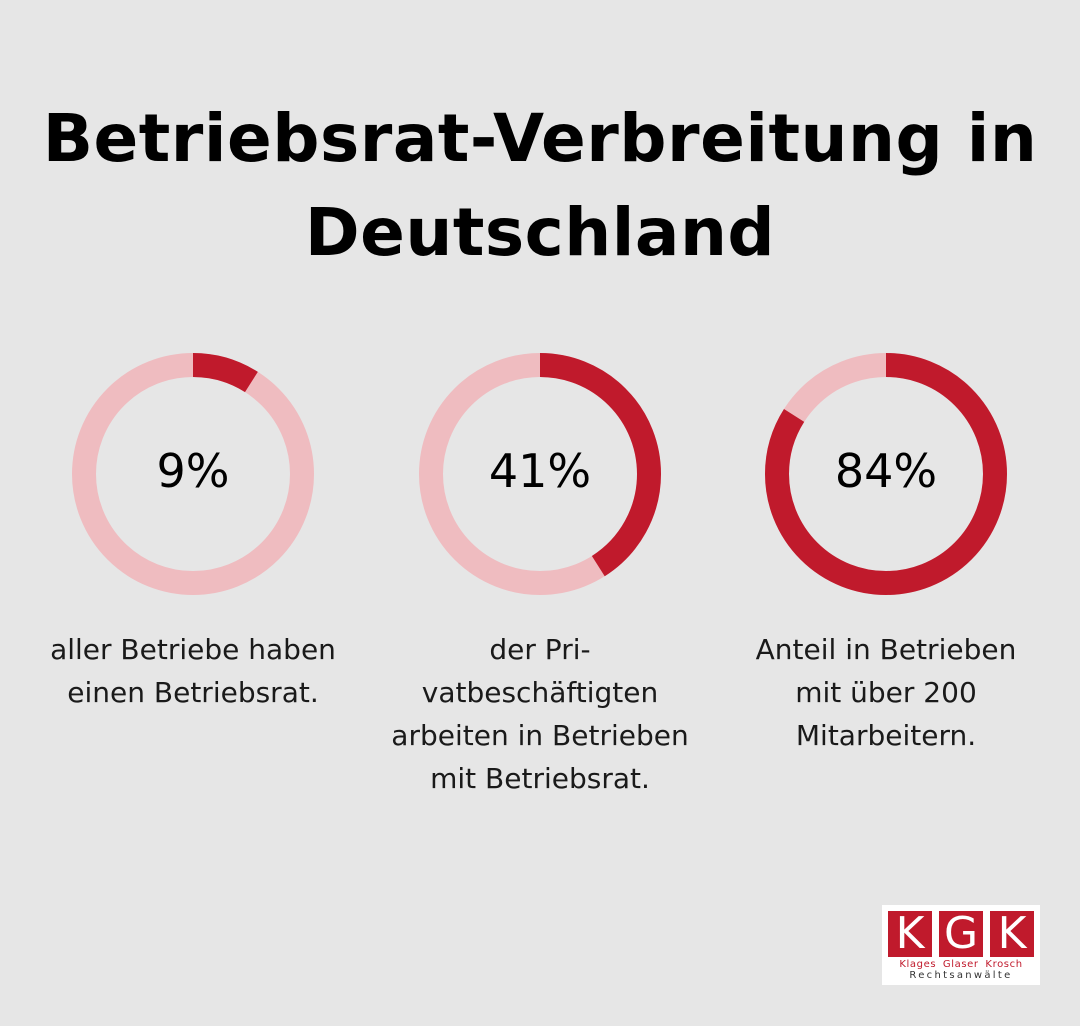 The width and height of the screenshot is (1080, 1026). I want to click on donut-1-svg, so click(193, 474).